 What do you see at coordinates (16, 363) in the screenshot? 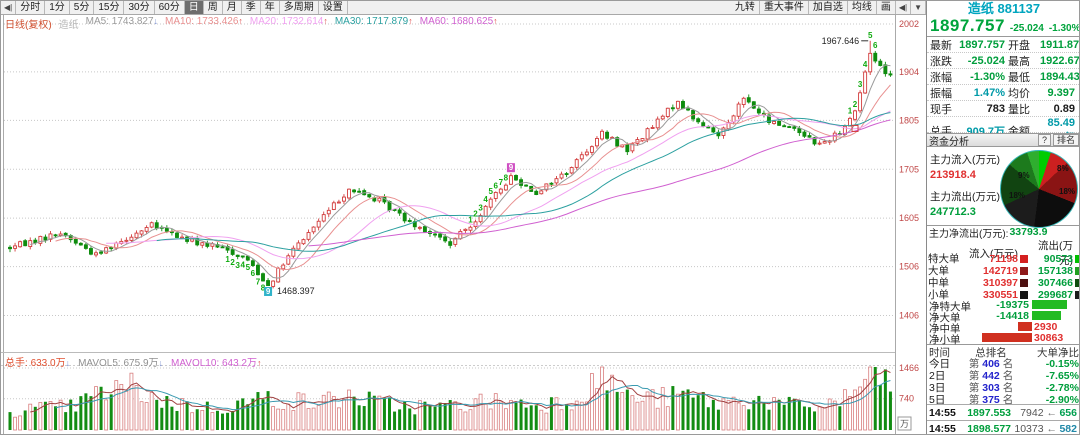
I see `vol-label: 总手:` at bounding box center [16, 363].